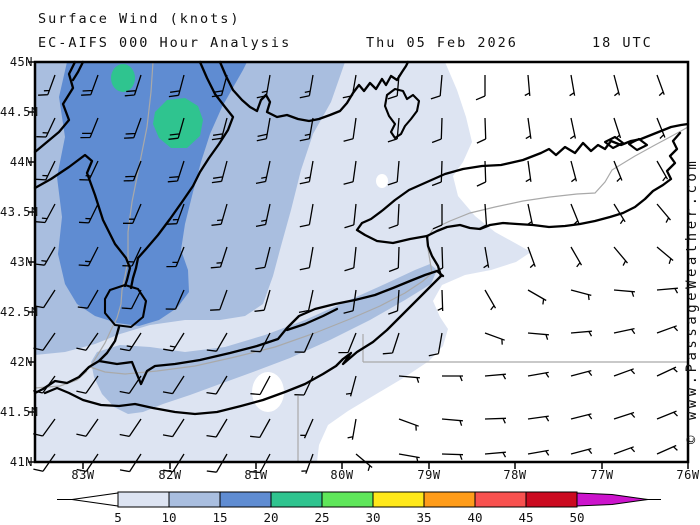  Describe the element at coordinates (372, 517) in the screenshot. I see `colorbar-value-30: 30` at that location.